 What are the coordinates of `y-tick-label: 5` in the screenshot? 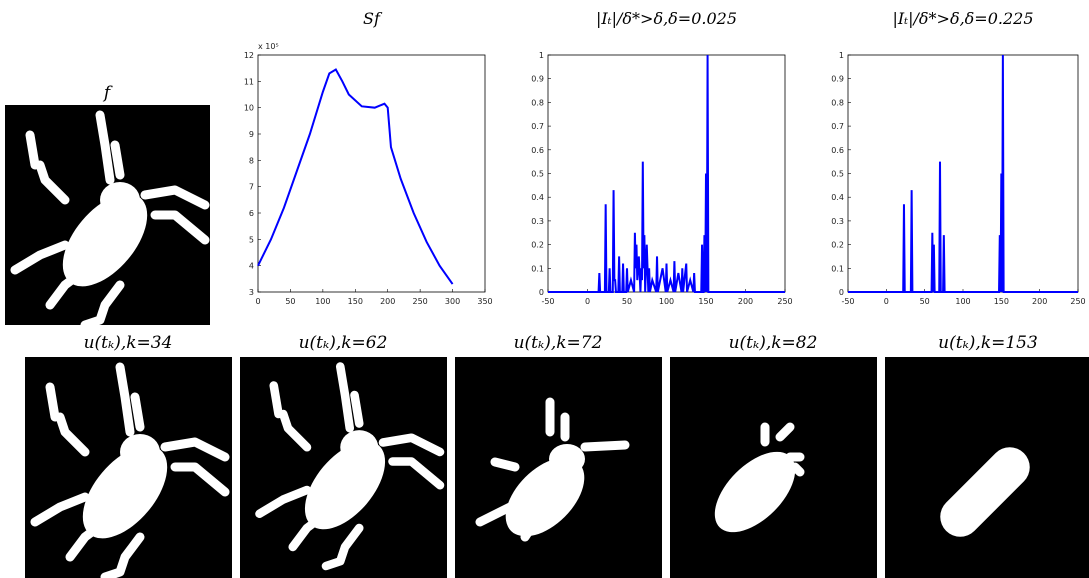 It's located at (251, 239).